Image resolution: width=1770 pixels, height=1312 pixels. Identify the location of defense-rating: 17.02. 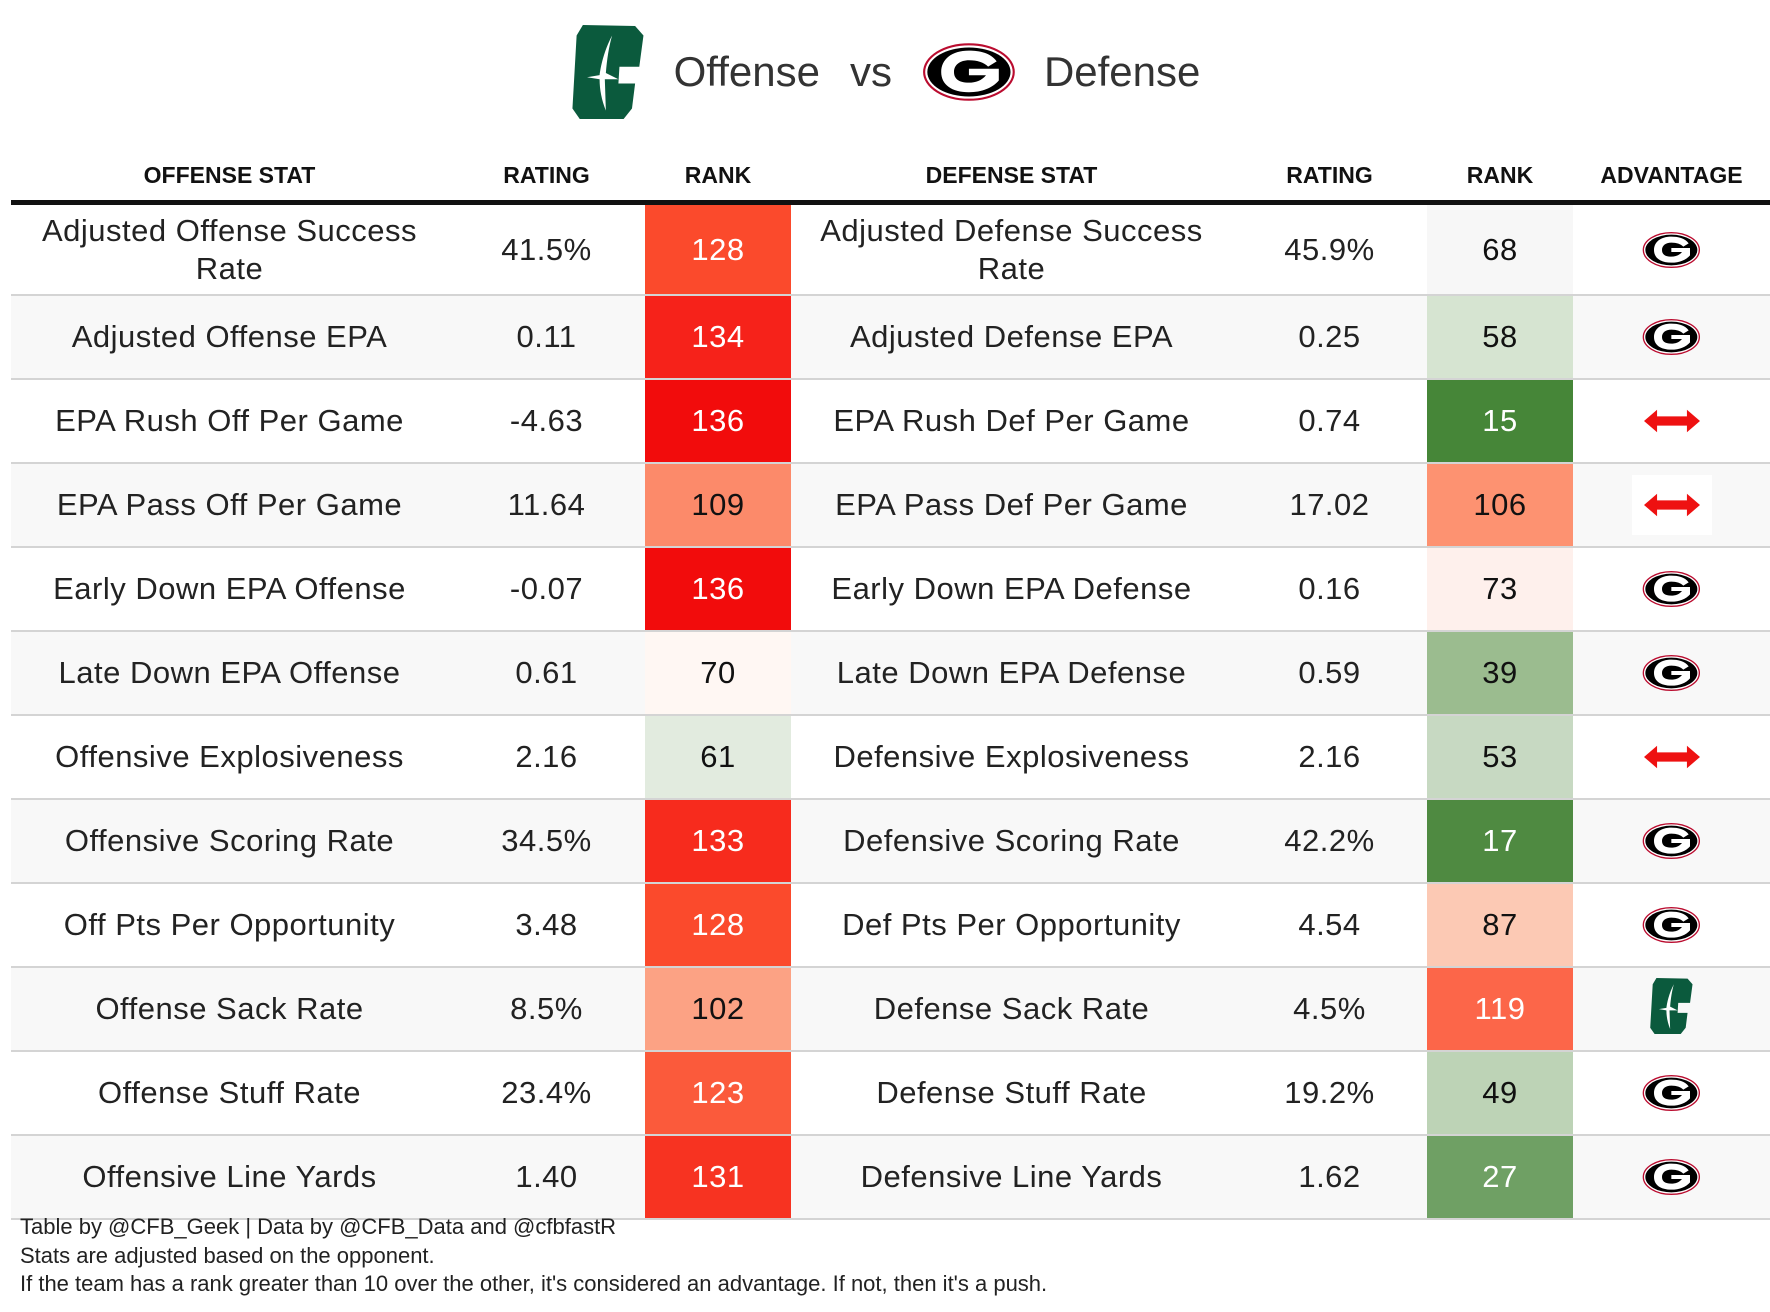
(1329, 505).